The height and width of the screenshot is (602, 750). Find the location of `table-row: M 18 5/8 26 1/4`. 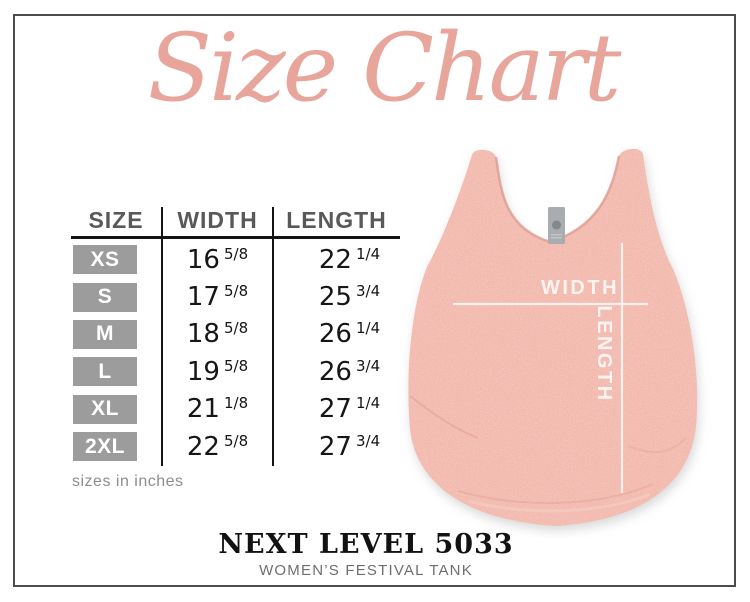

table-row: M 18 5/8 26 1/4 is located at coordinates (235, 334).